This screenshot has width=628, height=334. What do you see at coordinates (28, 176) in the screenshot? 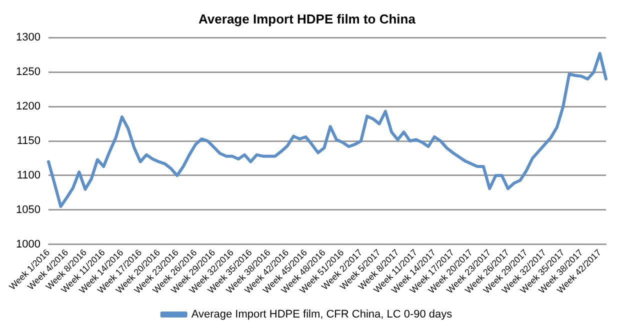
I see `y-tick-label: 1100` at bounding box center [28, 176].